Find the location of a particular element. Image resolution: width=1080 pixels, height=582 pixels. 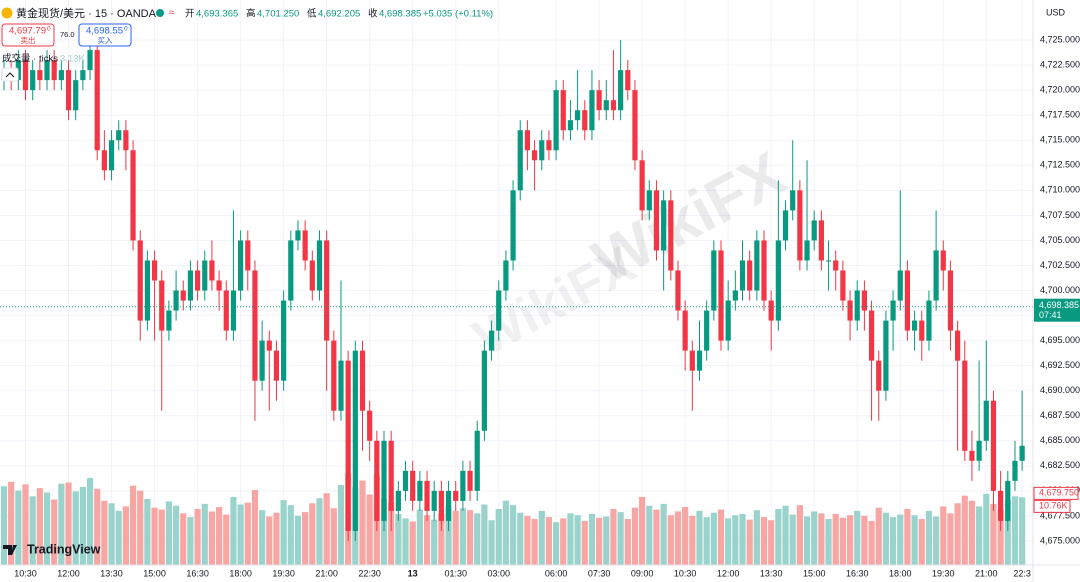

symbol: 黄金现货/美元 · 15 · OANDA is located at coordinates (86, 13).